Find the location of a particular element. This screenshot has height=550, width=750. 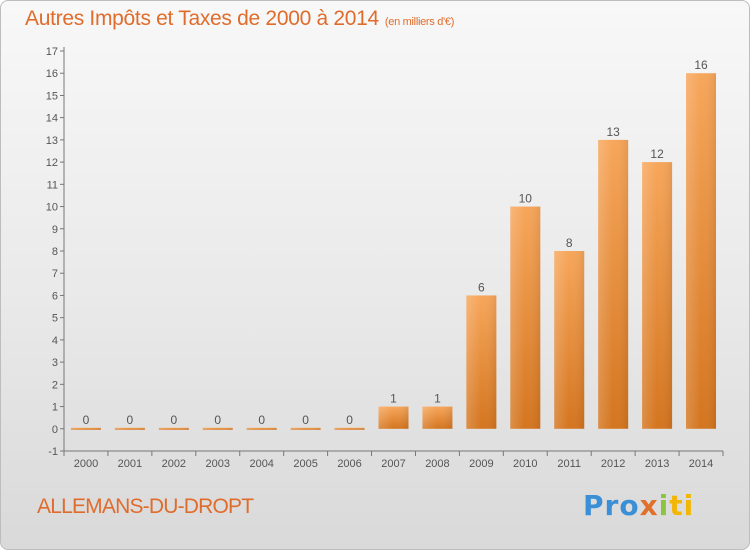

y-tick-label: 9 is located at coordinates (55, 230).